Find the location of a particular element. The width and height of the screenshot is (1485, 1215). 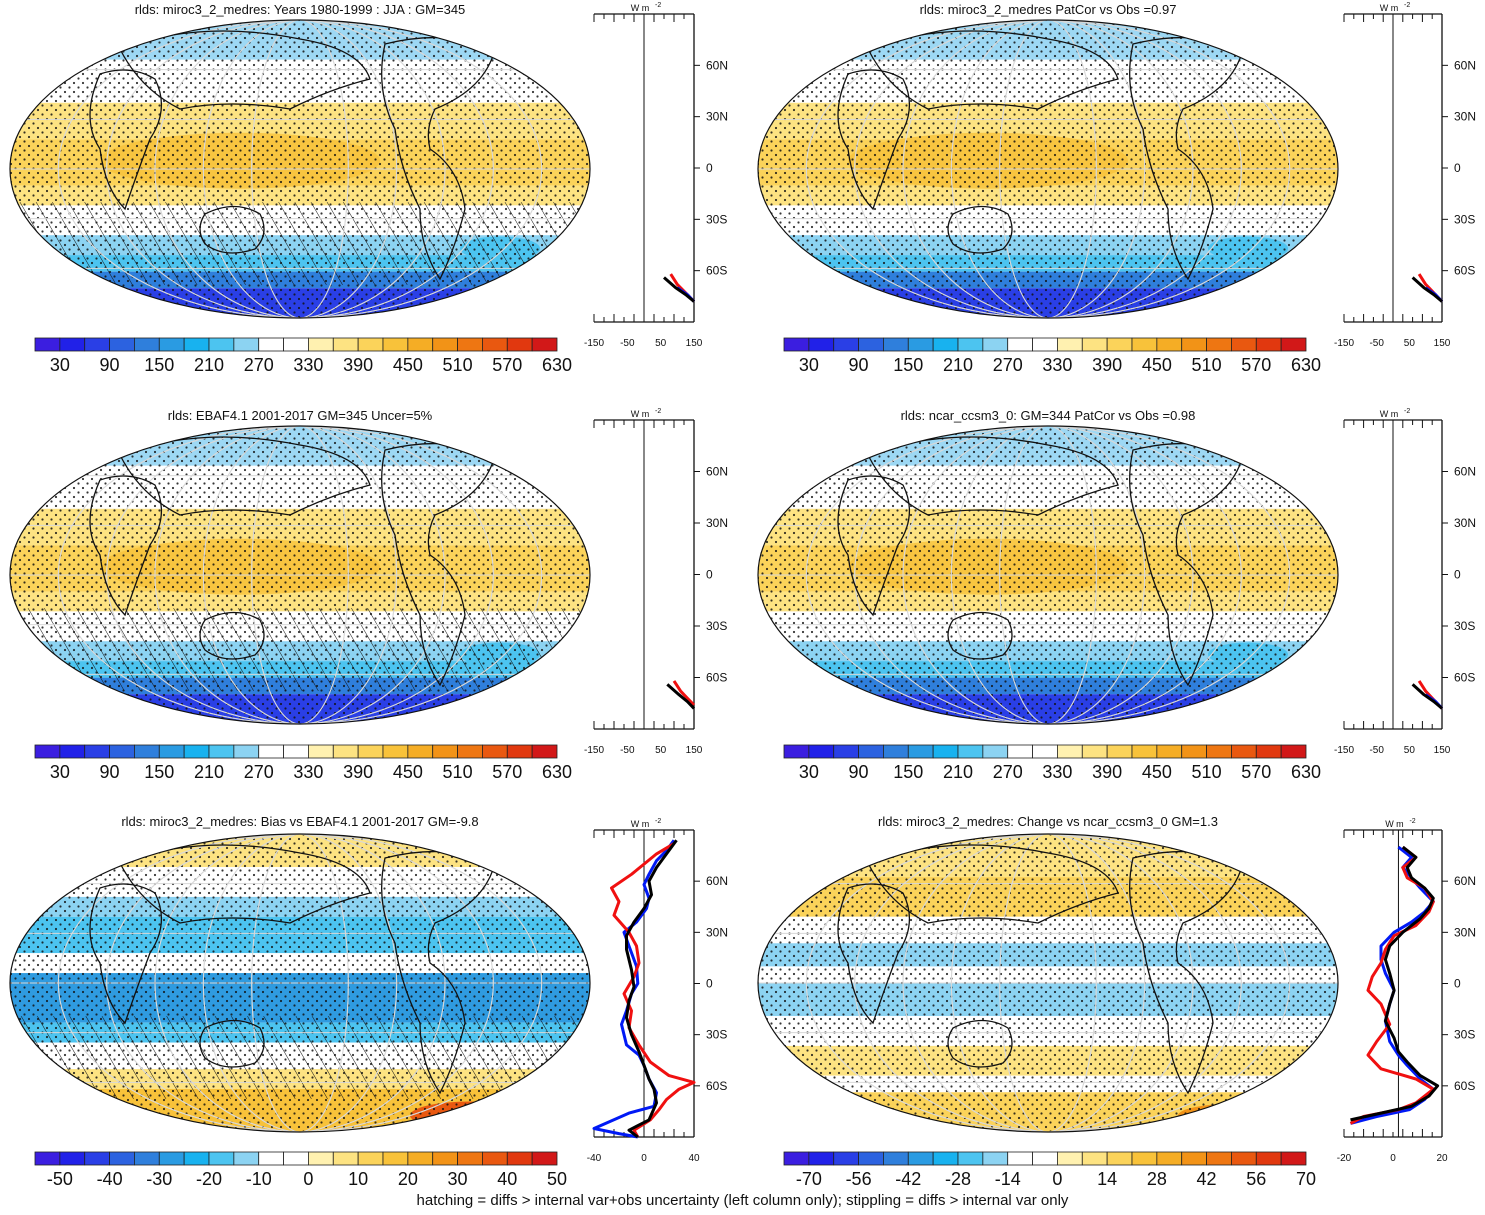

zonal-xtick-label: 50 is located at coordinates (1410, 750).